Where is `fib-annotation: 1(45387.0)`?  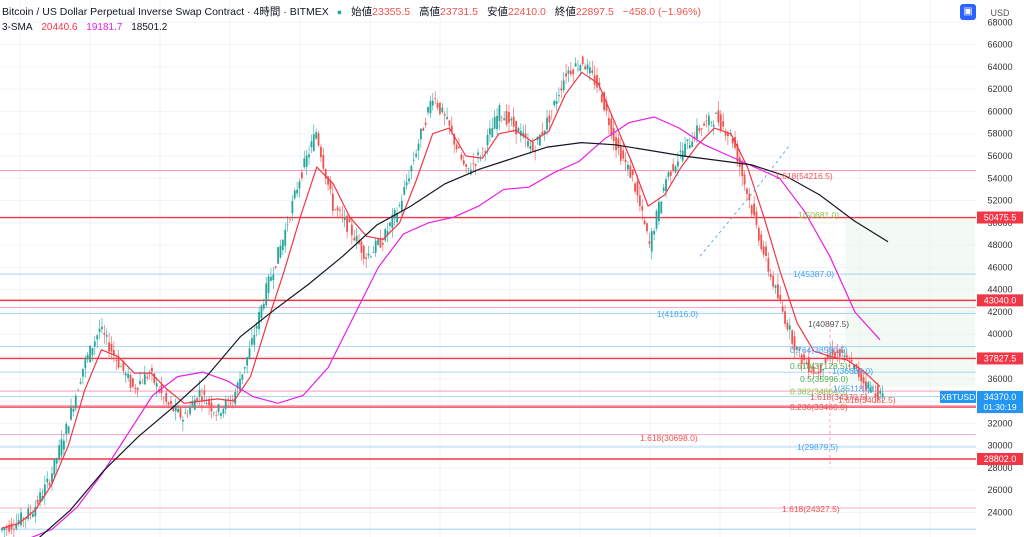 fib-annotation: 1(45387.0) is located at coordinates (813, 274).